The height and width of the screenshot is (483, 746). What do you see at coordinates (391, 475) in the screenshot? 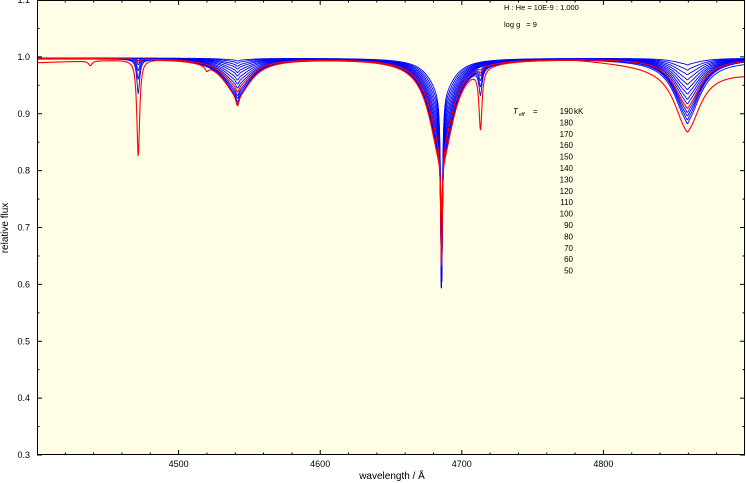
I see `x-axis-label: wavelength / Å` at bounding box center [391, 475].